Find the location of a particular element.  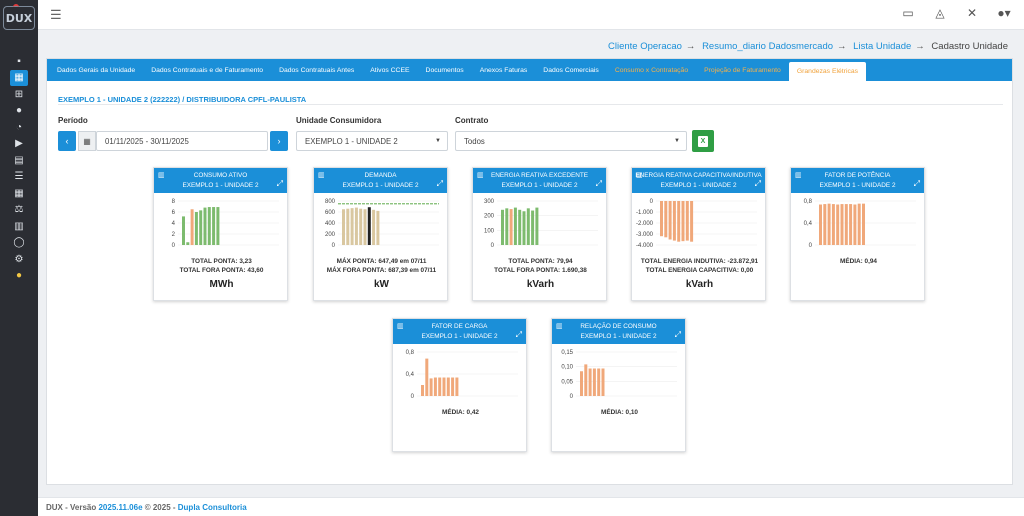

contrato-select-value: Todos is located at coordinates (474, 141).